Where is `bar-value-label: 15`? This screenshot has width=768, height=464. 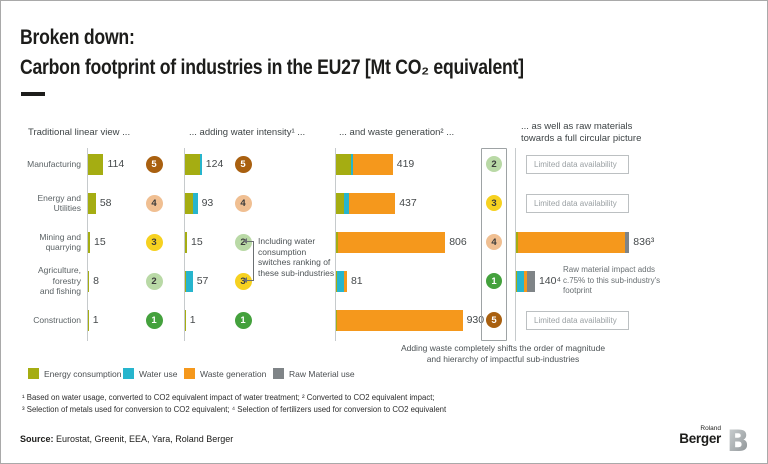
bar-value-label: 15 is located at coordinates (197, 242).